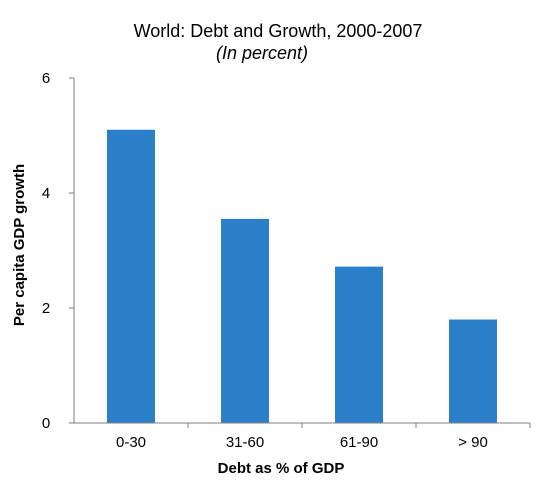 This screenshot has height=480, width=545. What do you see at coordinates (131, 442) in the screenshot?
I see `x-tick-label: 0-30` at bounding box center [131, 442].